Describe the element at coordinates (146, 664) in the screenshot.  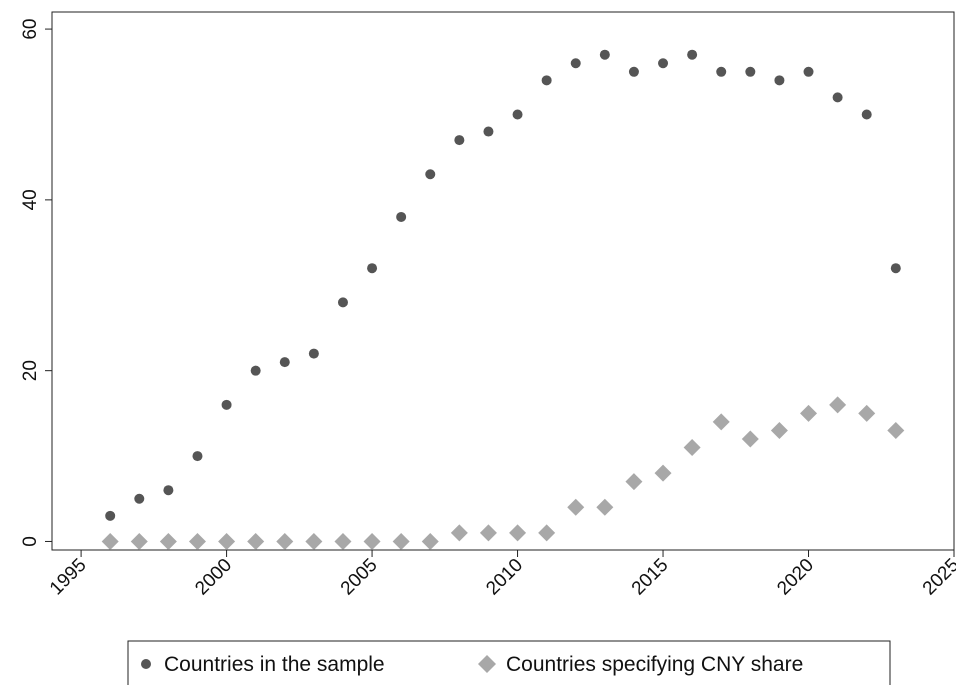
I see `legend-circle-marker` at that location.